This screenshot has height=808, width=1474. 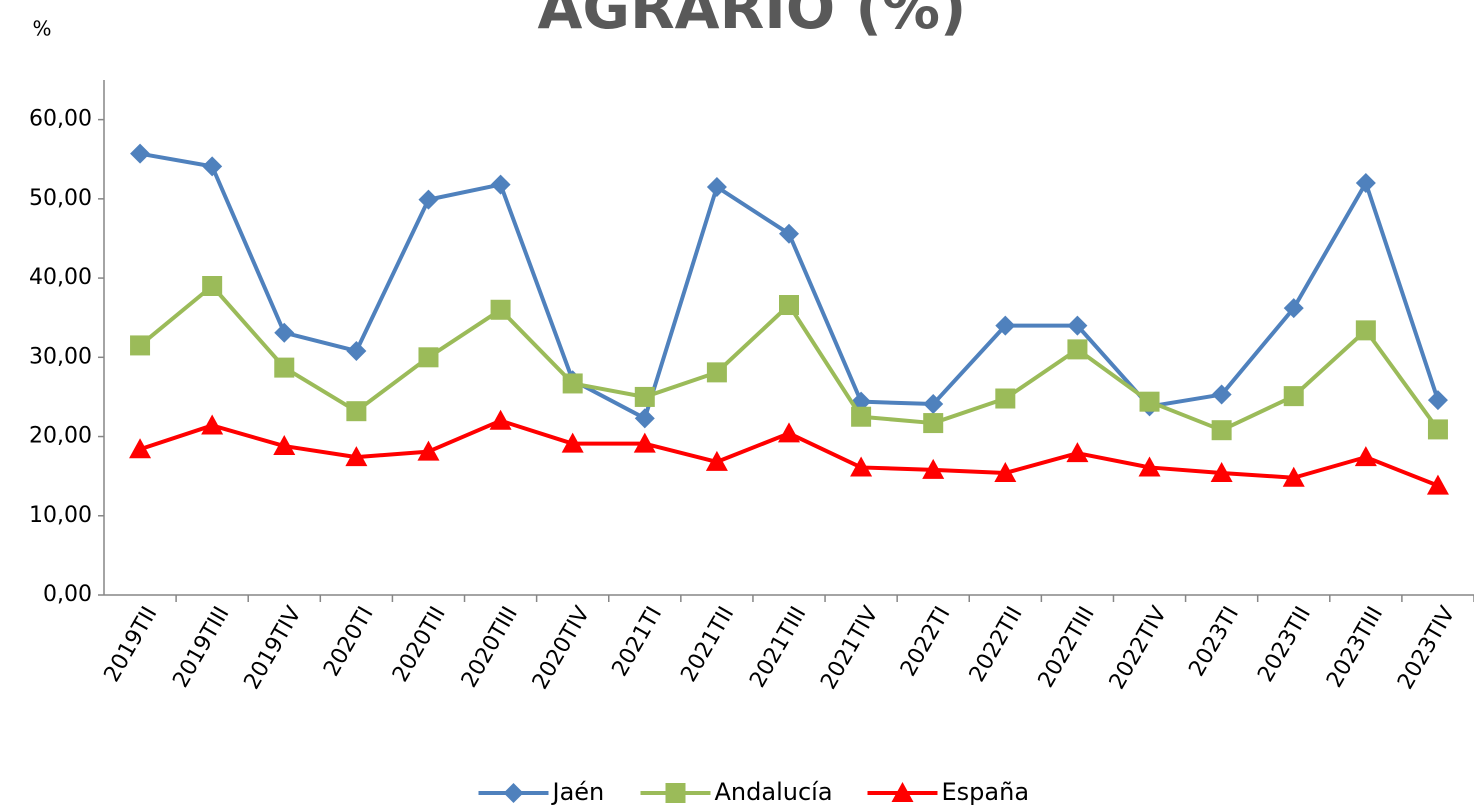 What do you see at coordinates (996, 645) in the screenshot?
I see `x-tick-label: 2022TII` at bounding box center [996, 645].